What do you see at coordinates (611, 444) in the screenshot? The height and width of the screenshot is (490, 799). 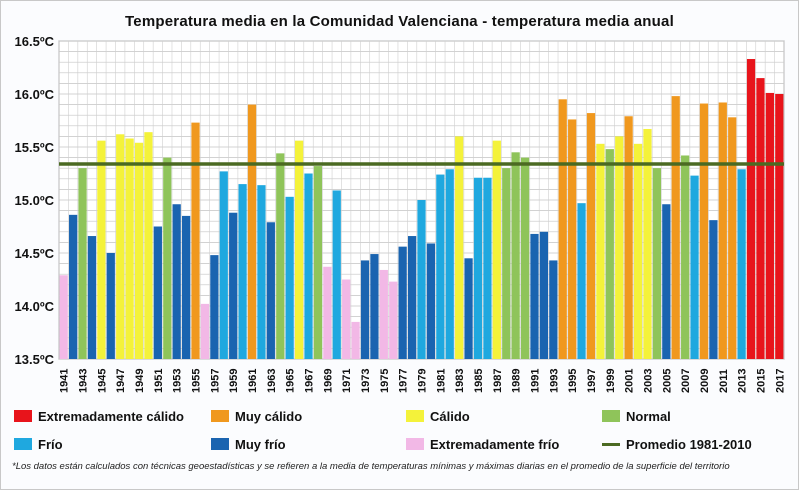 I see `legend-line-swatch` at bounding box center [611, 444].